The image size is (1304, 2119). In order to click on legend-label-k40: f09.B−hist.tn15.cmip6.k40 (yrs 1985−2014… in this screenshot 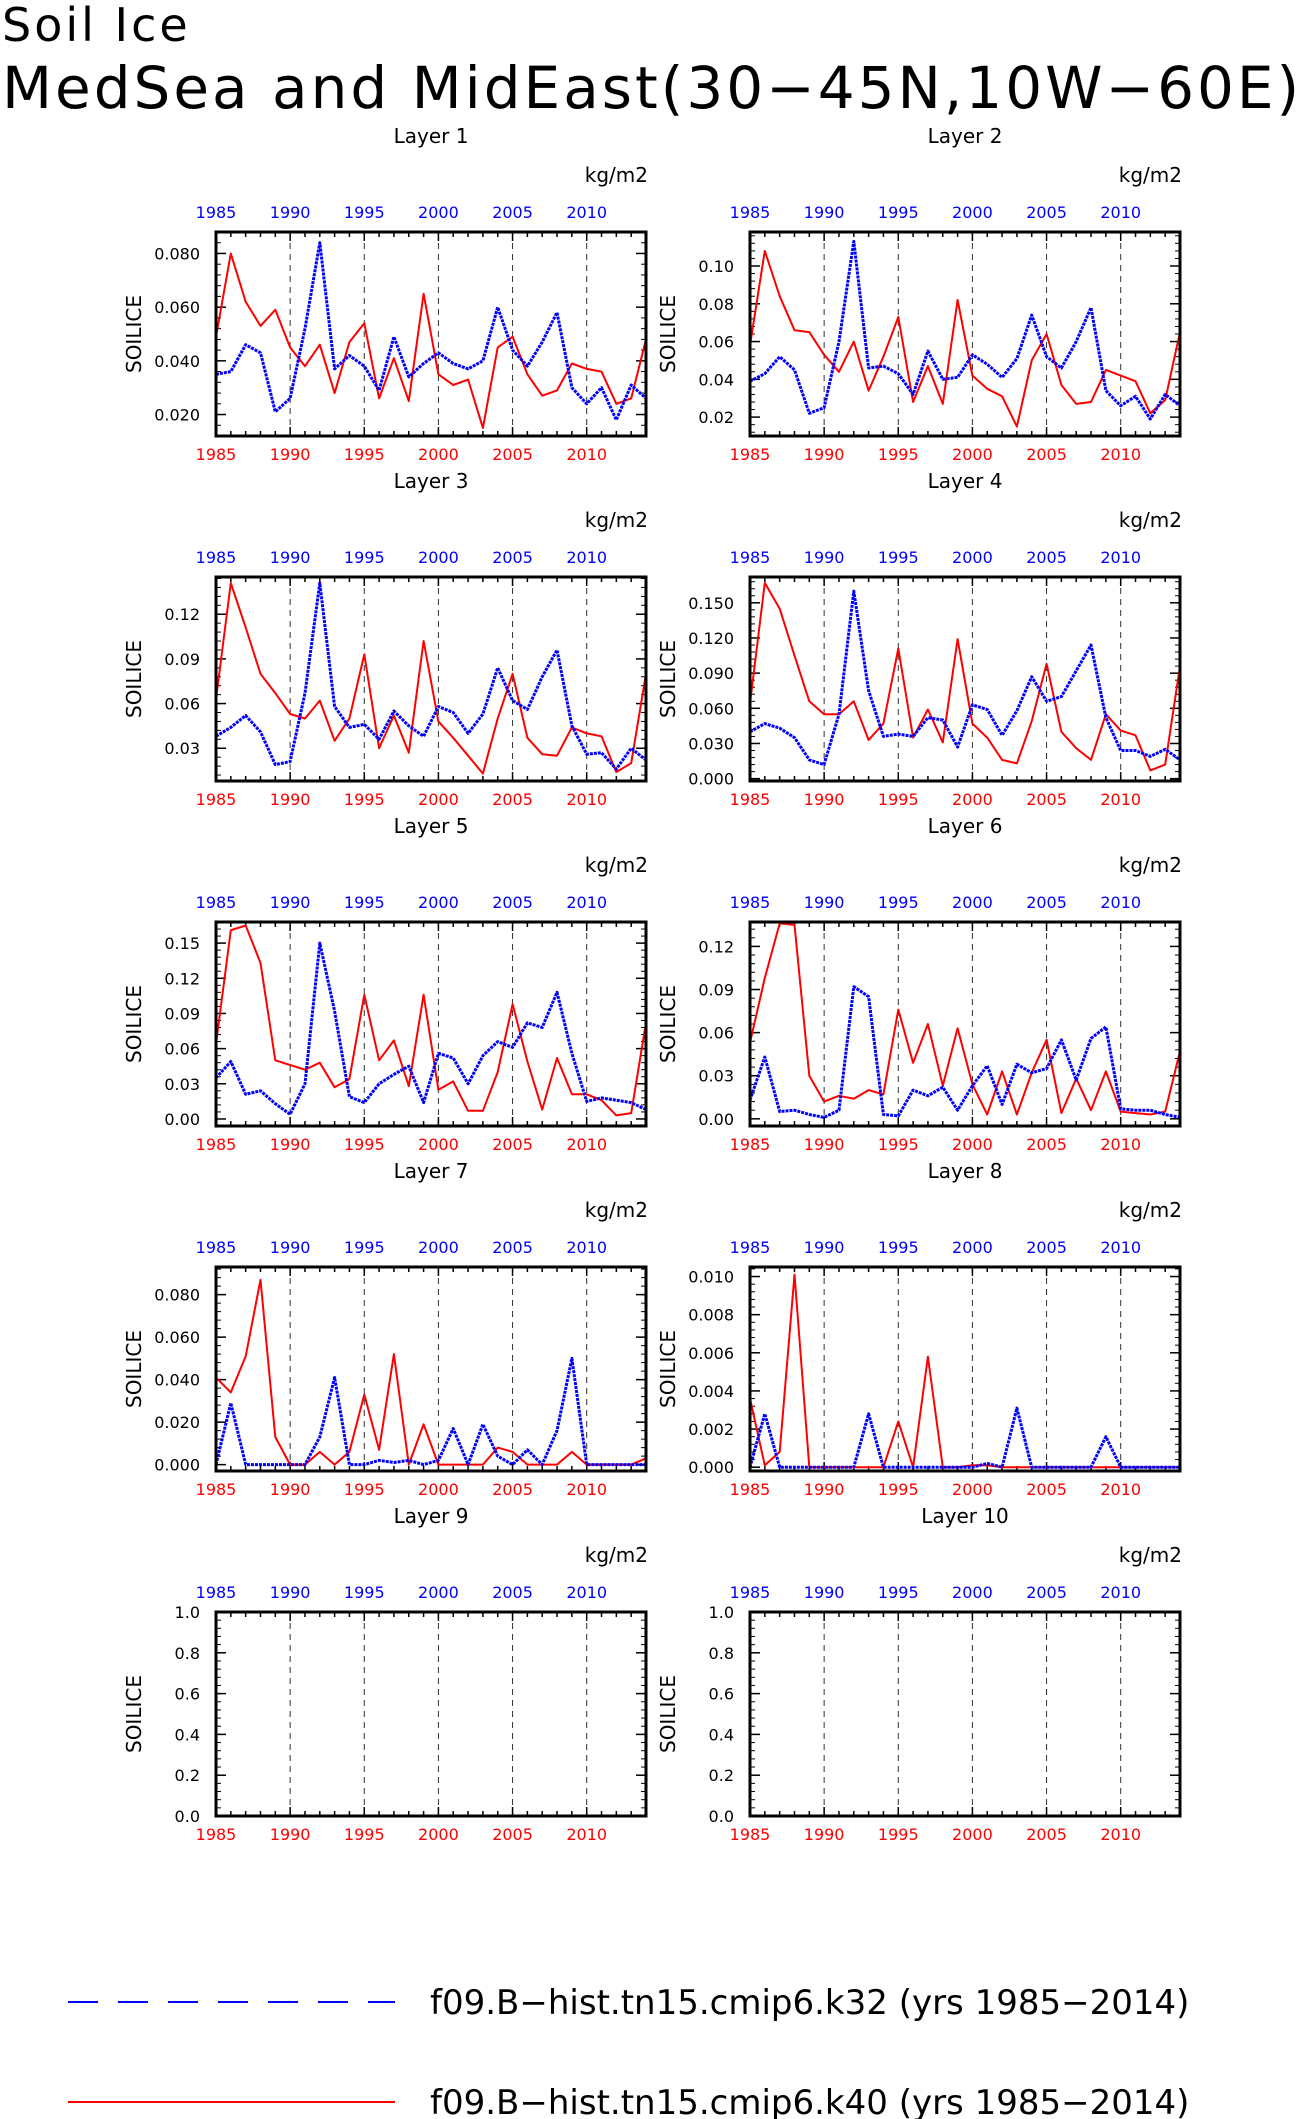, I will do `click(809, 2101)`.